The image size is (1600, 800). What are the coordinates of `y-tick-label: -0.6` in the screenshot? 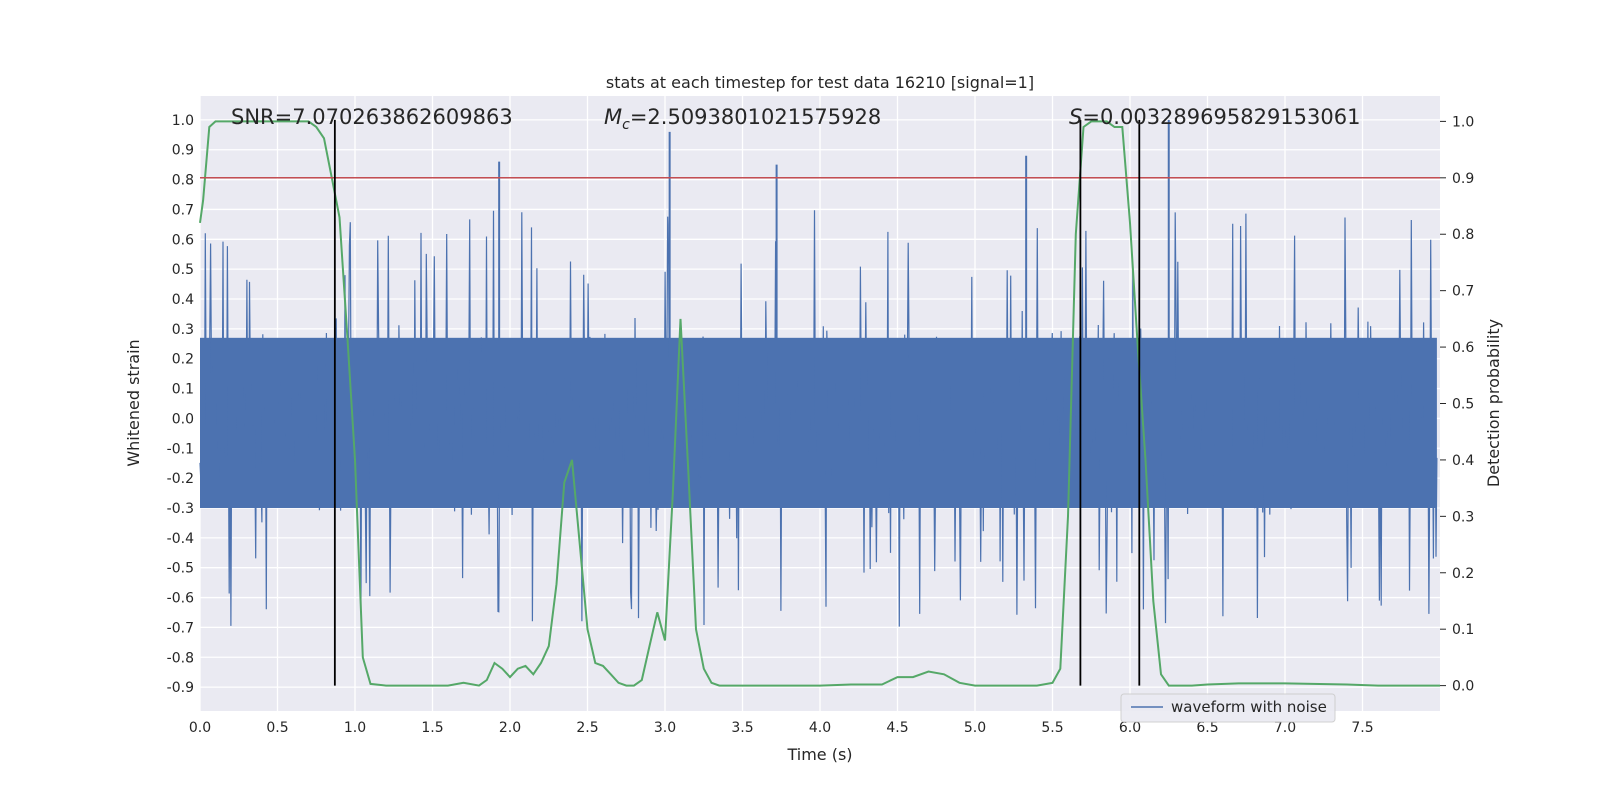 It's located at (180, 599).